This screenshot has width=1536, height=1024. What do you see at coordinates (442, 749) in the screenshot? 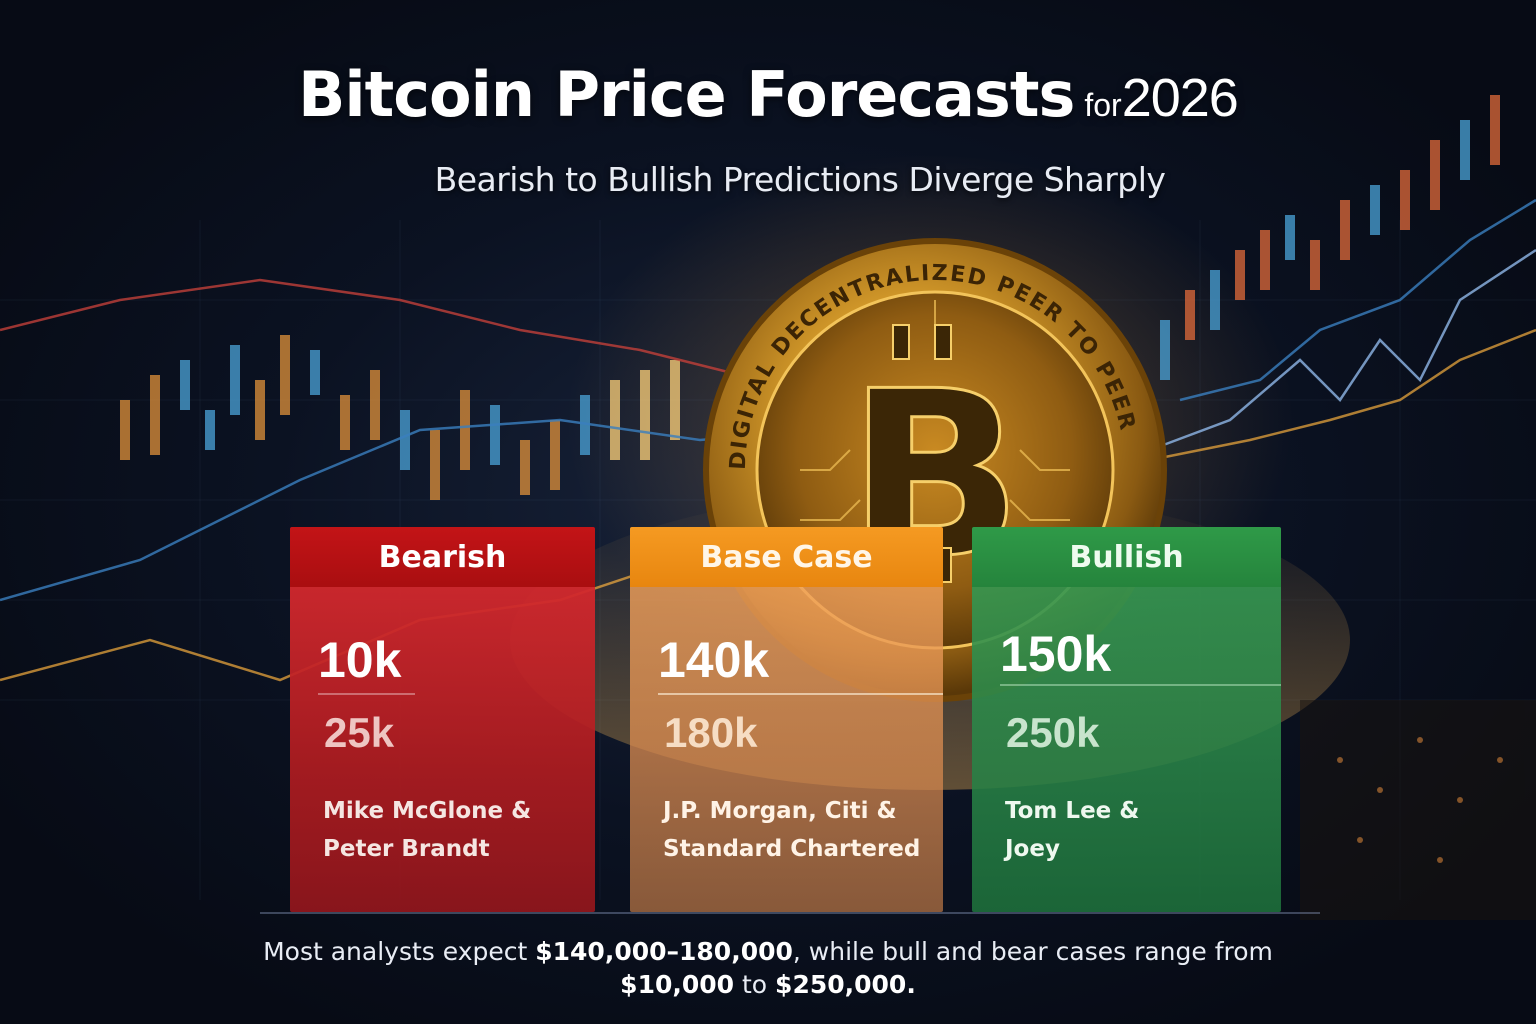
I see `card-body: 10k 25k Mike McGlone & Peter Brandt` at bounding box center [442, 749].